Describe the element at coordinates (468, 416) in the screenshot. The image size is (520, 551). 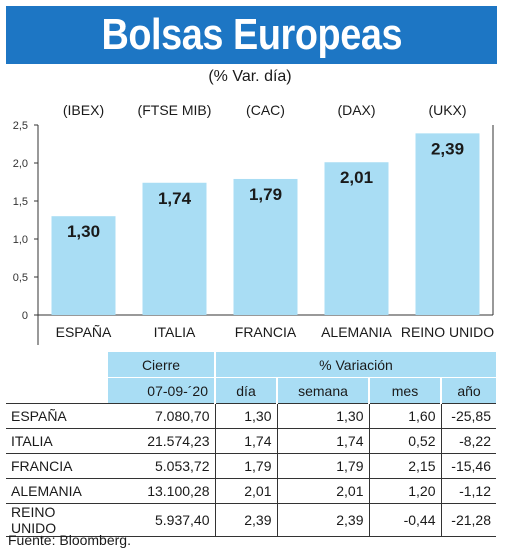
I see `ano-cell: -25,85` at that location.